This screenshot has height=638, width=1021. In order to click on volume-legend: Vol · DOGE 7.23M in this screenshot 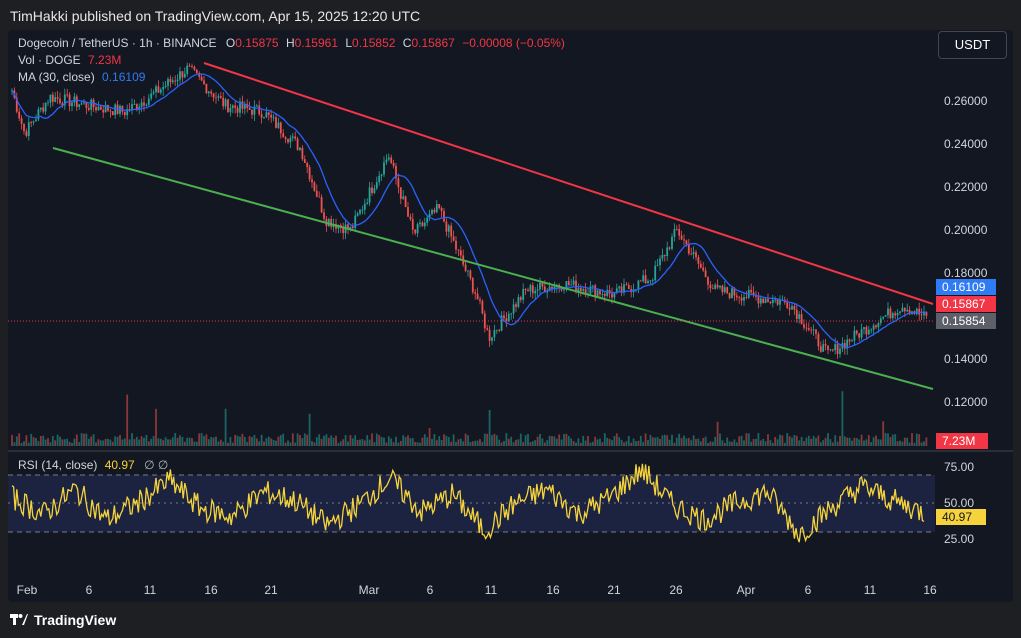, I will do `click(69, 60)`.